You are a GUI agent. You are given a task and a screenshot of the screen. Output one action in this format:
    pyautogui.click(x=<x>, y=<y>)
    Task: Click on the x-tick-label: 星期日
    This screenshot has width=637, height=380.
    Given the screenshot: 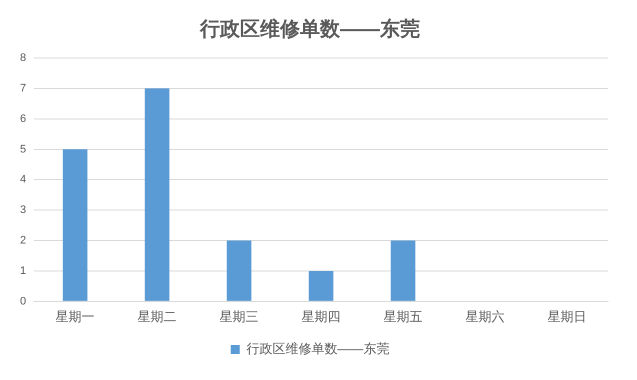 What is the action you would take?
    pyautogui.click(x=567, y=316)
    